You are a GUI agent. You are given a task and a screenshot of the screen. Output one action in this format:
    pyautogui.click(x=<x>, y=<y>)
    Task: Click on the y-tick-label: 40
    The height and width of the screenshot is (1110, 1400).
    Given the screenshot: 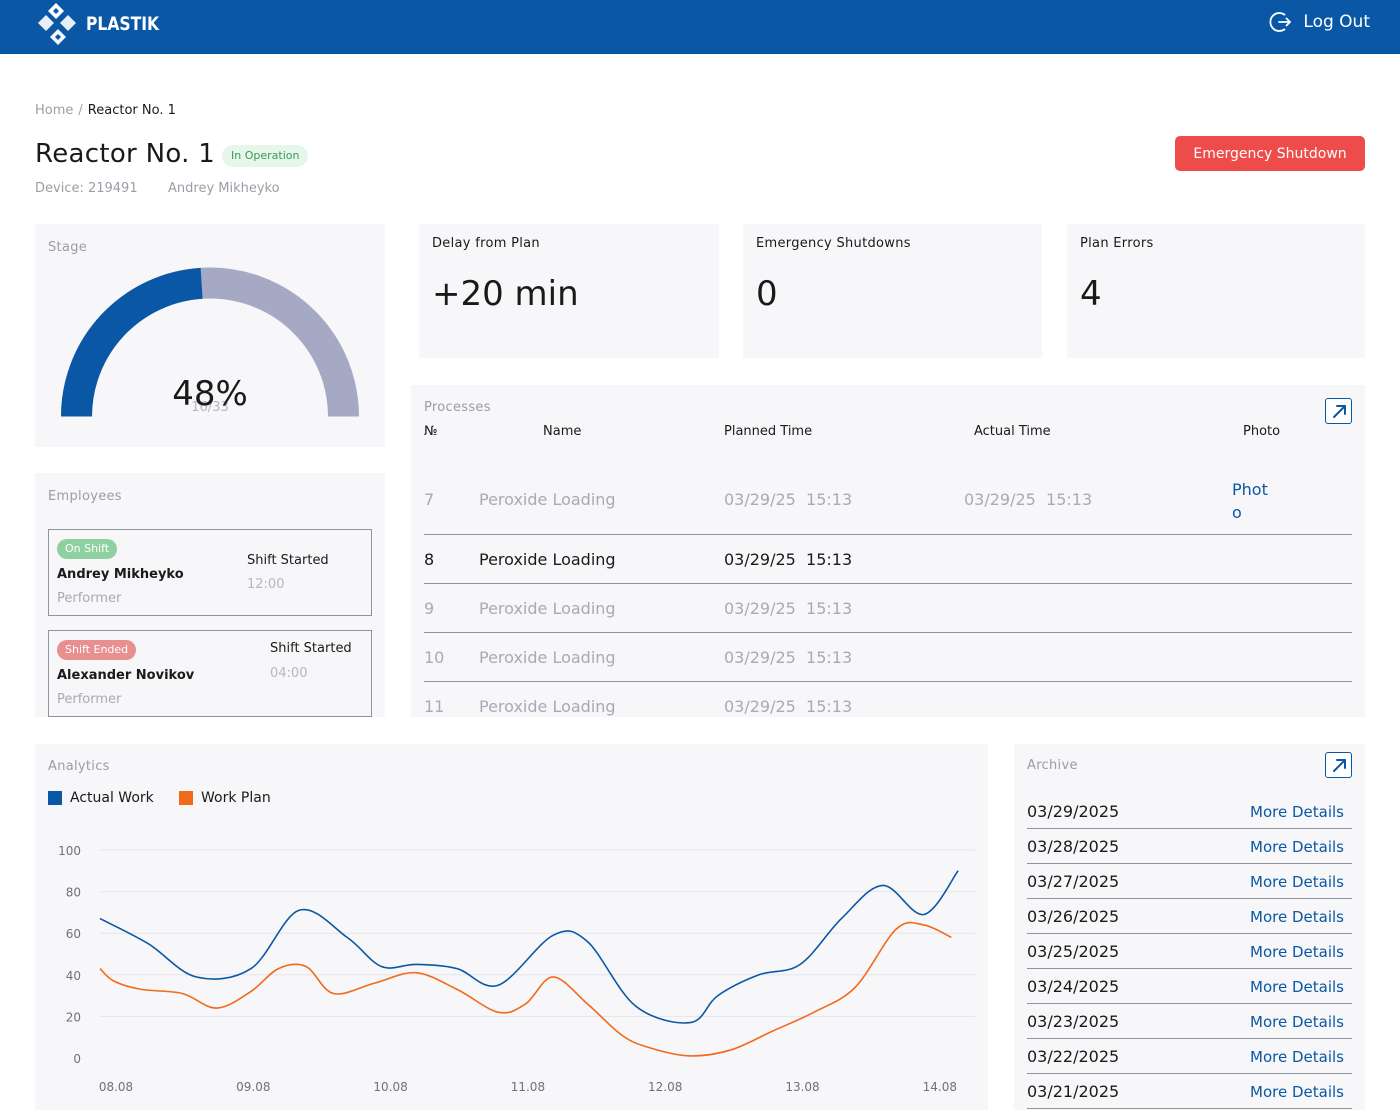 What is the action you would take?
    pyautogui.click(x=73, y=976)
    